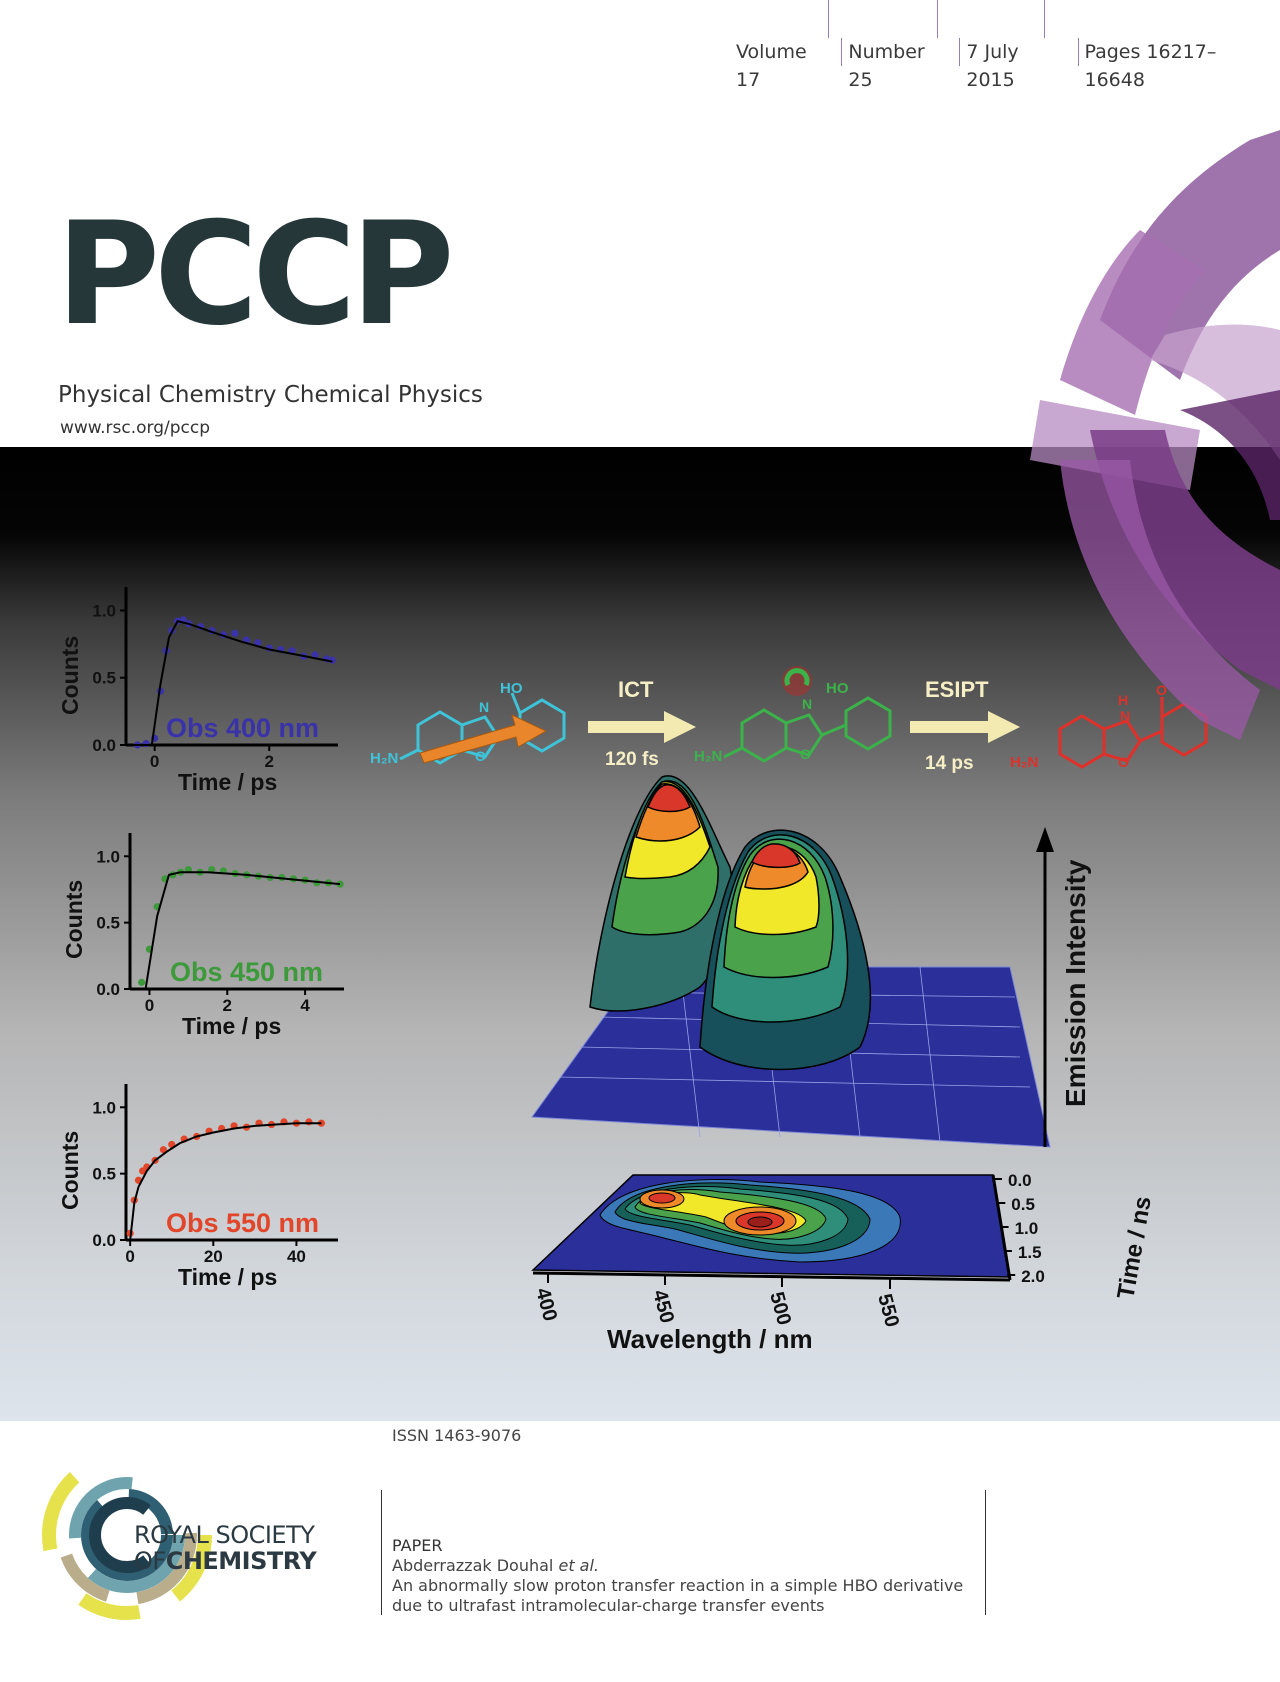 Image resolution: width=1280 pixels, height=1682 pixels. What do you see at coordinates (888, 1311) in the screenshot?
I see `wavelength-tick-label: 550` at bounding box center [888, 1311].